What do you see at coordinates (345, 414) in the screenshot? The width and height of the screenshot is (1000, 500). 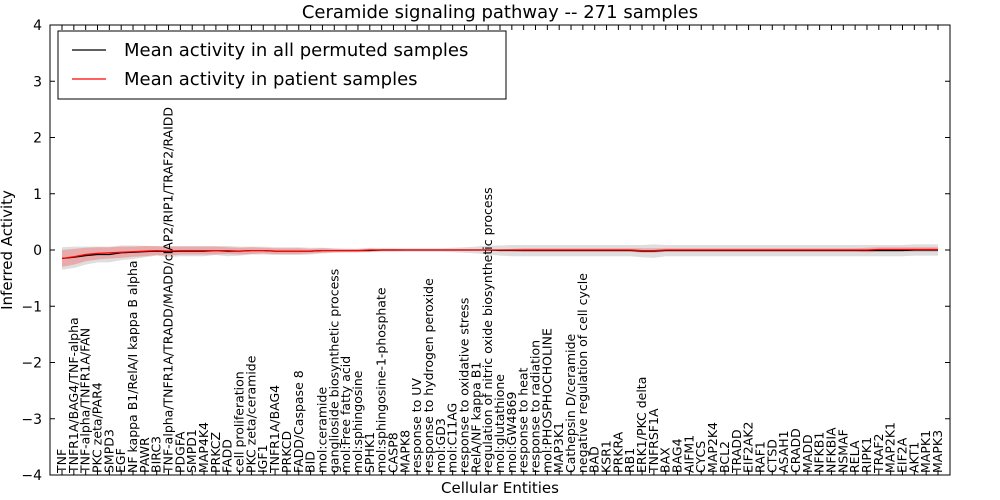 I see `x-tick-label: mol:Free fatty acid` at bounding box center [345, 414].